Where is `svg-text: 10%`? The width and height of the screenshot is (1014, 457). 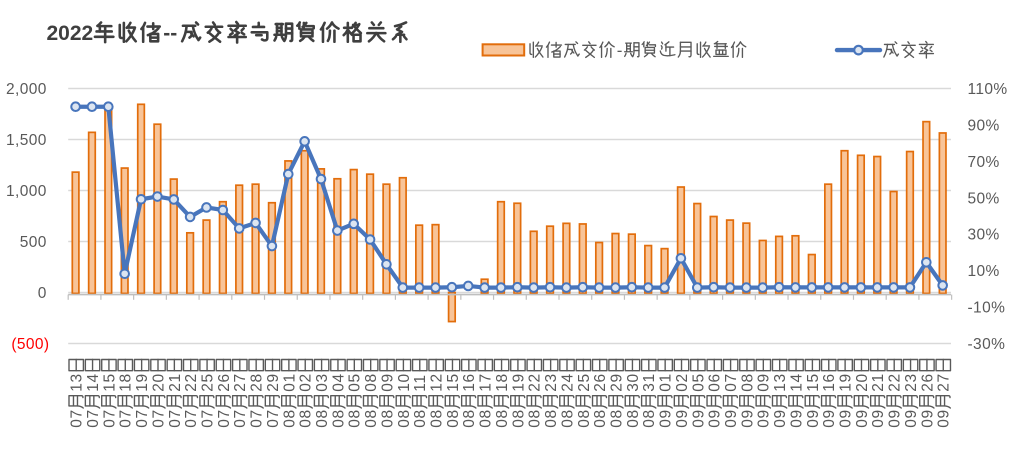
svg-text: 10% is located at coordinates (984, 271).